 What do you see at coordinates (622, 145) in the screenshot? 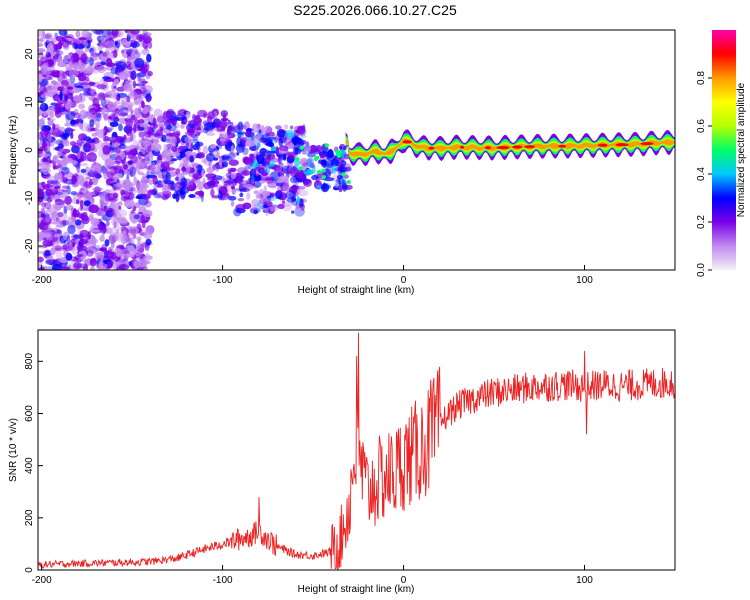
I see `trace-peak` at bounding box center [622, 145].